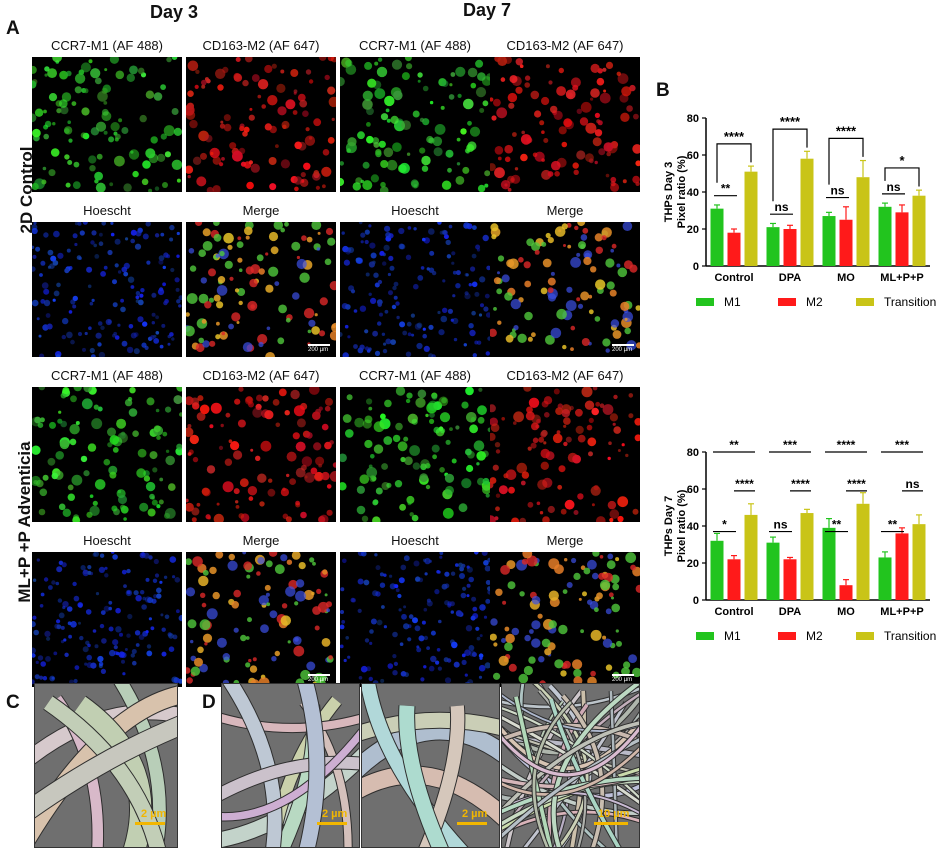  I want to click on y-axis-label: THPs Day 7, so click(669, 526).